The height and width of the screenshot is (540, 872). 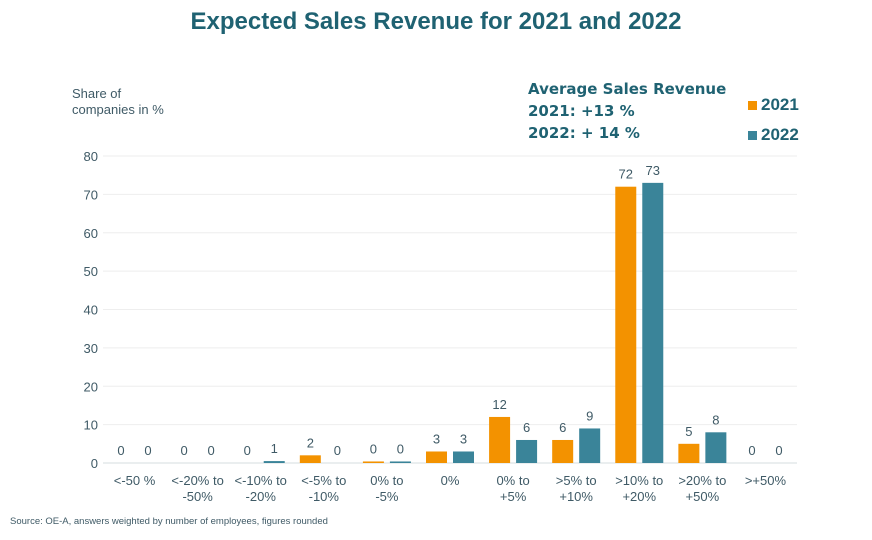 What do you see at coordinates (589, 415) in the screenshot?
I see `data-label-2022: 9` at bounding box center [589, 415].